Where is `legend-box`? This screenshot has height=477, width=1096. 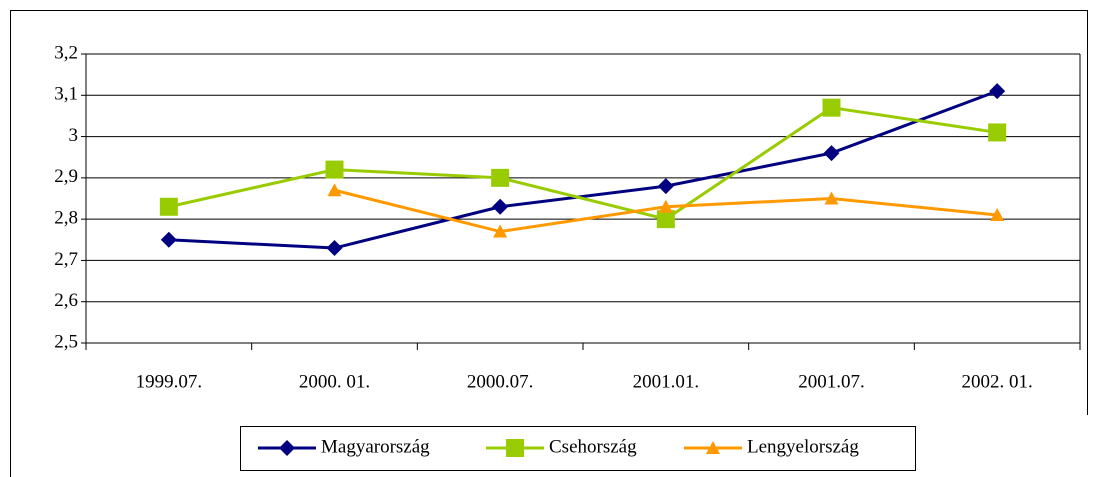
legend-box is located at coordinates (578, 448).